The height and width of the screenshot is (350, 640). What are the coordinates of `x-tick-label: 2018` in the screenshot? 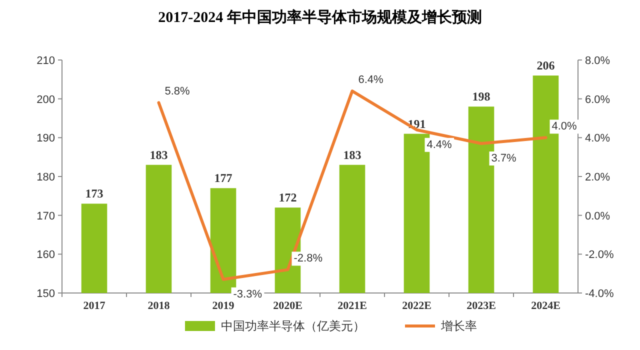 It's located at (159, 306).